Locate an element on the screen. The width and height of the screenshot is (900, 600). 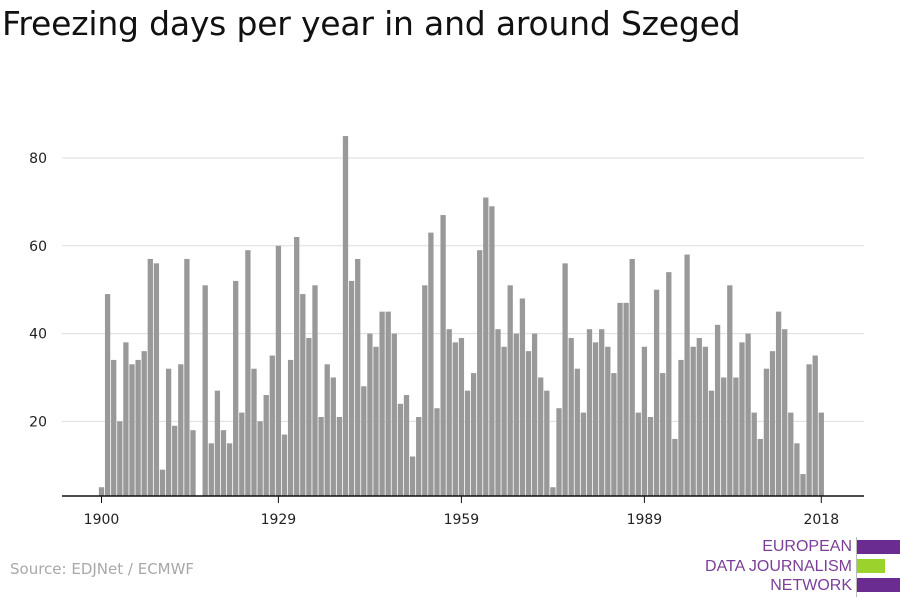
logo-bar-purple-bottom is located at coordinates (878, 585).